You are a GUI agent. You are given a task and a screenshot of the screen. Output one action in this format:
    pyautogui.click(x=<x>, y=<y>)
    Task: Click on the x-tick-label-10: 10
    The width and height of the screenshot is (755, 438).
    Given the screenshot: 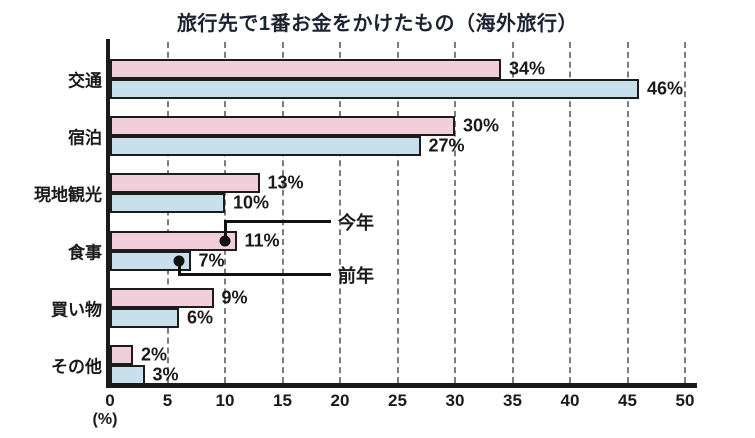 What is the action you would take?
    pyautogui.click(x=225, y=400)
    